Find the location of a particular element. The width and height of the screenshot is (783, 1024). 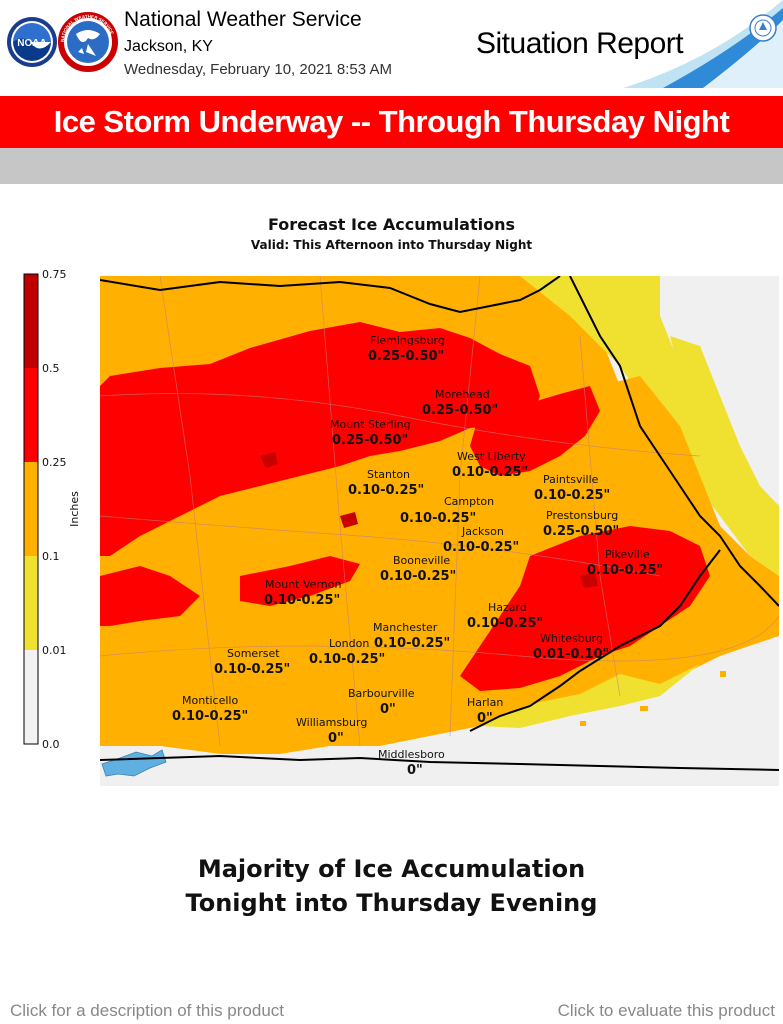

place-amount-morehead: 0.25-0.50" is located at coordinates (460, 410).